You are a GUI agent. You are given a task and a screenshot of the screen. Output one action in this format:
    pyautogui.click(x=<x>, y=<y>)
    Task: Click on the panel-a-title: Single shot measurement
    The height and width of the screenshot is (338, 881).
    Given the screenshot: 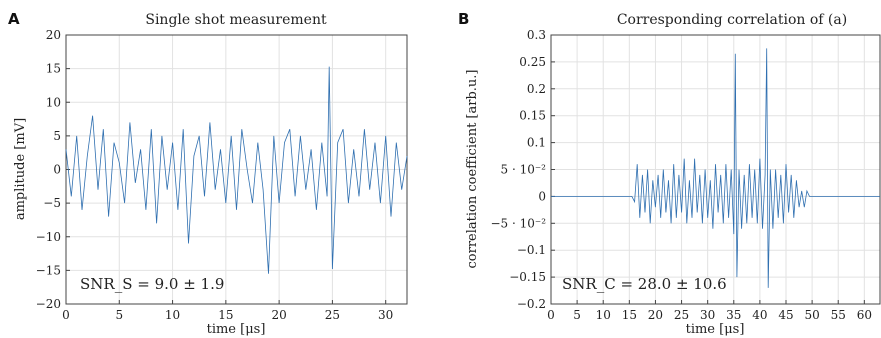 What is the action you would take?
    pyautogui.click(x=236, y=20)
    